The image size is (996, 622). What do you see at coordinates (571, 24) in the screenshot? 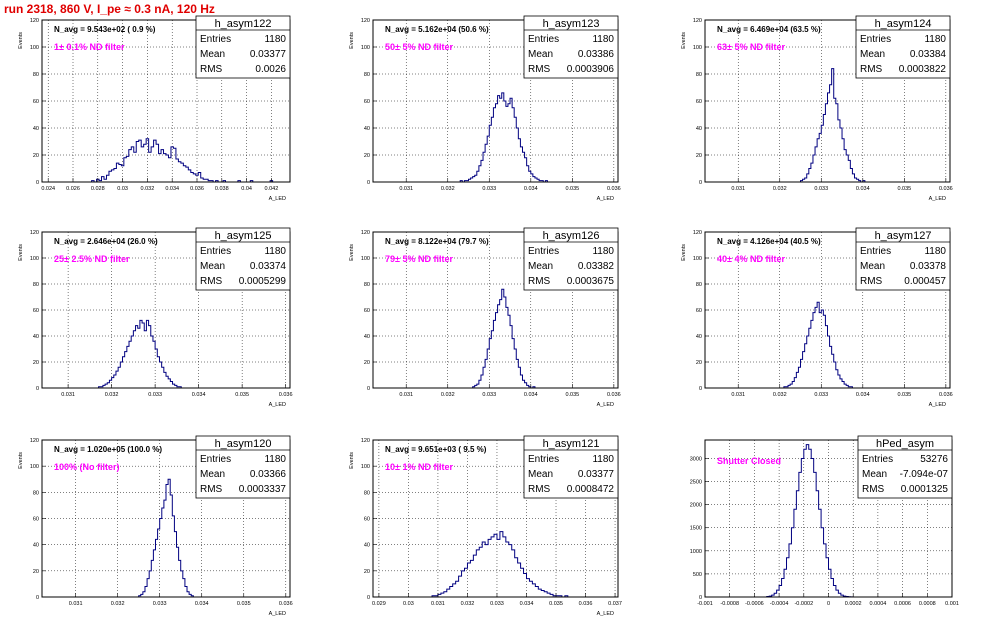
I see `histogram-name: h_asym123` at bounding box center [571, 24].